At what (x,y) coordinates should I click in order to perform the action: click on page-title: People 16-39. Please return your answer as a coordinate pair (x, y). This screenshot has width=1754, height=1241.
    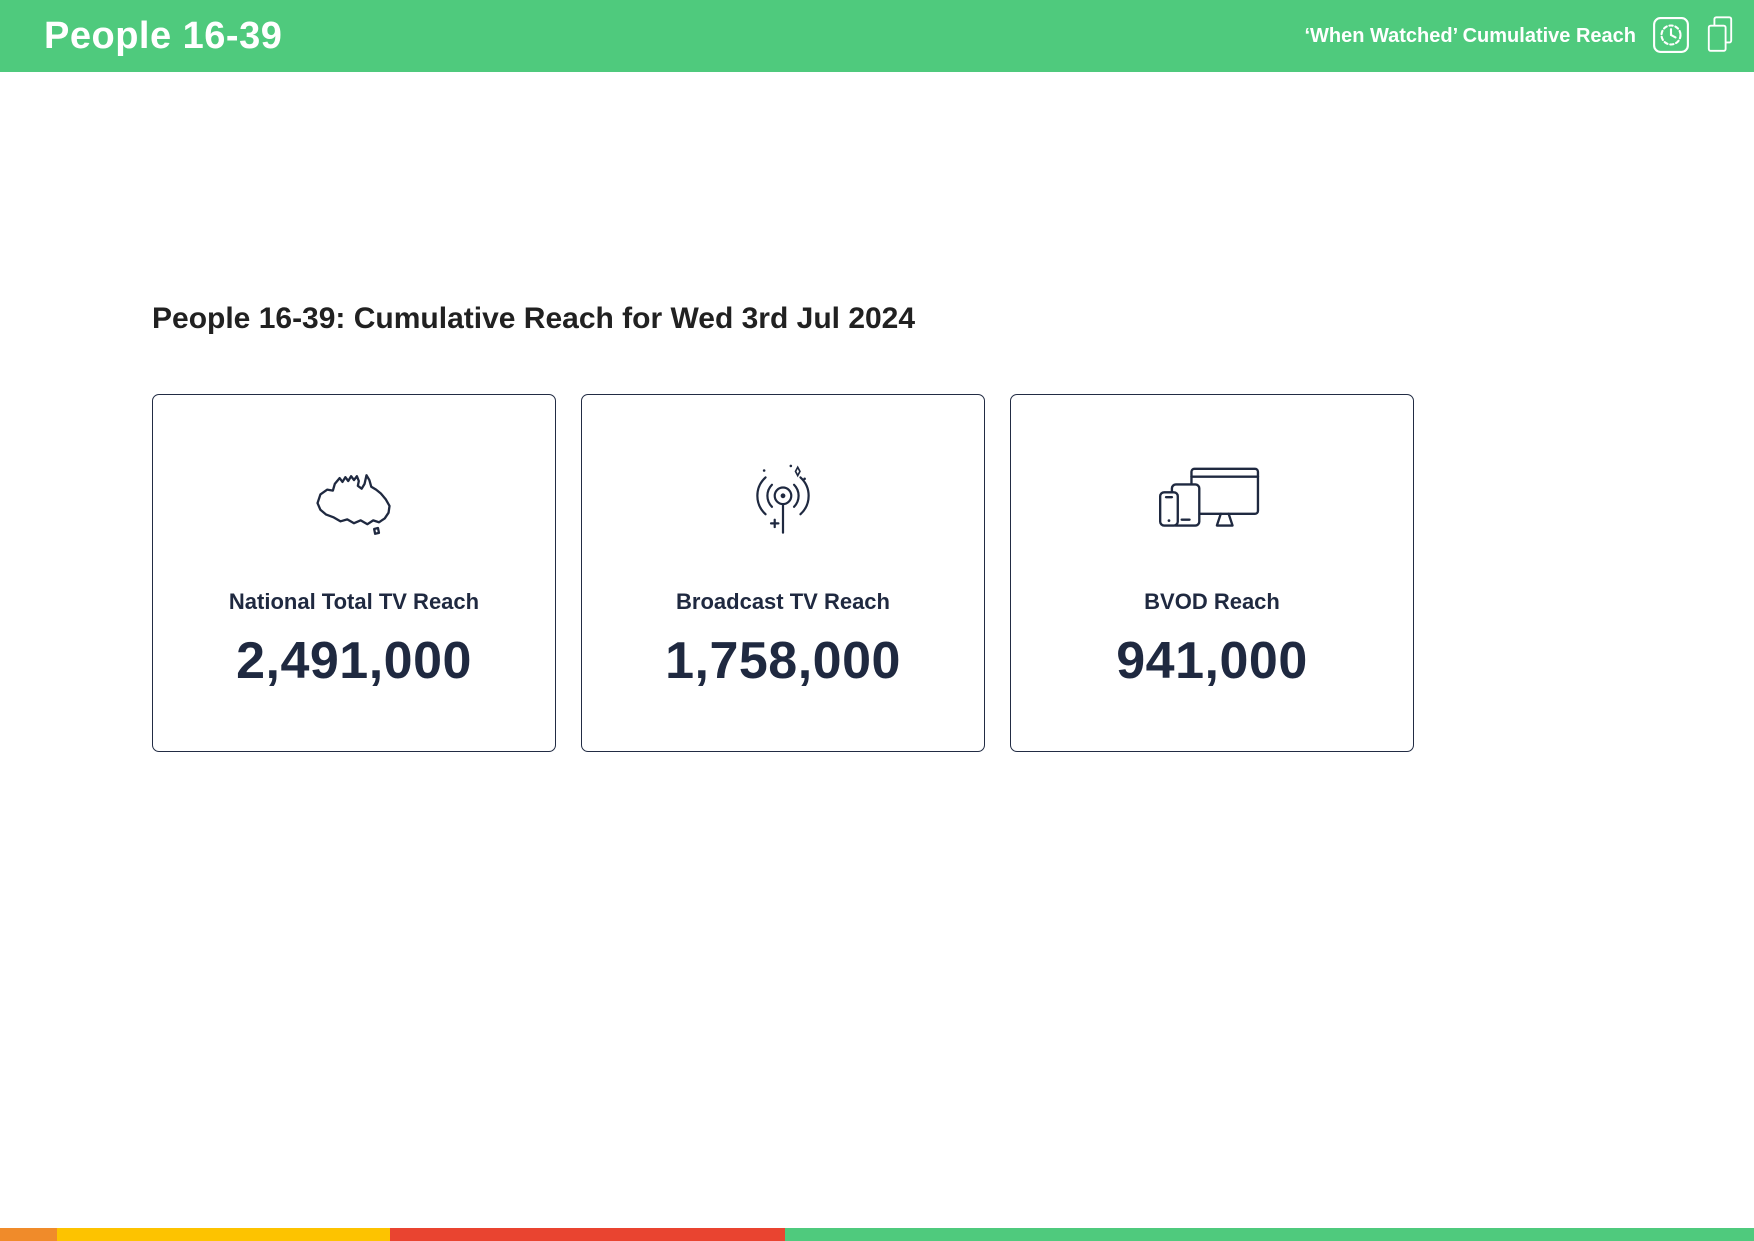
    Looking at the image, I should click on (163, 35).